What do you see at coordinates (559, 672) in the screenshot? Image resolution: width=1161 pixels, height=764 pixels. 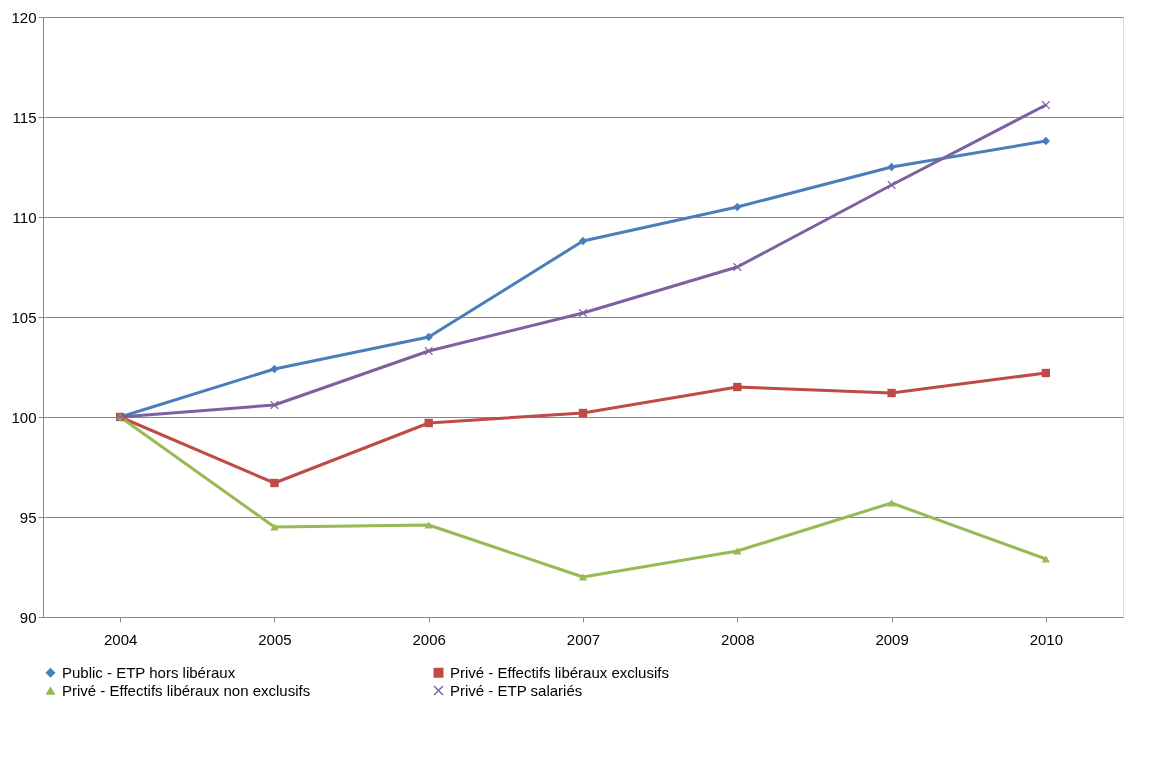 I see `legend-label: Privé - Effectifs libéraux exclusifs` at bounding box center [559, 672].